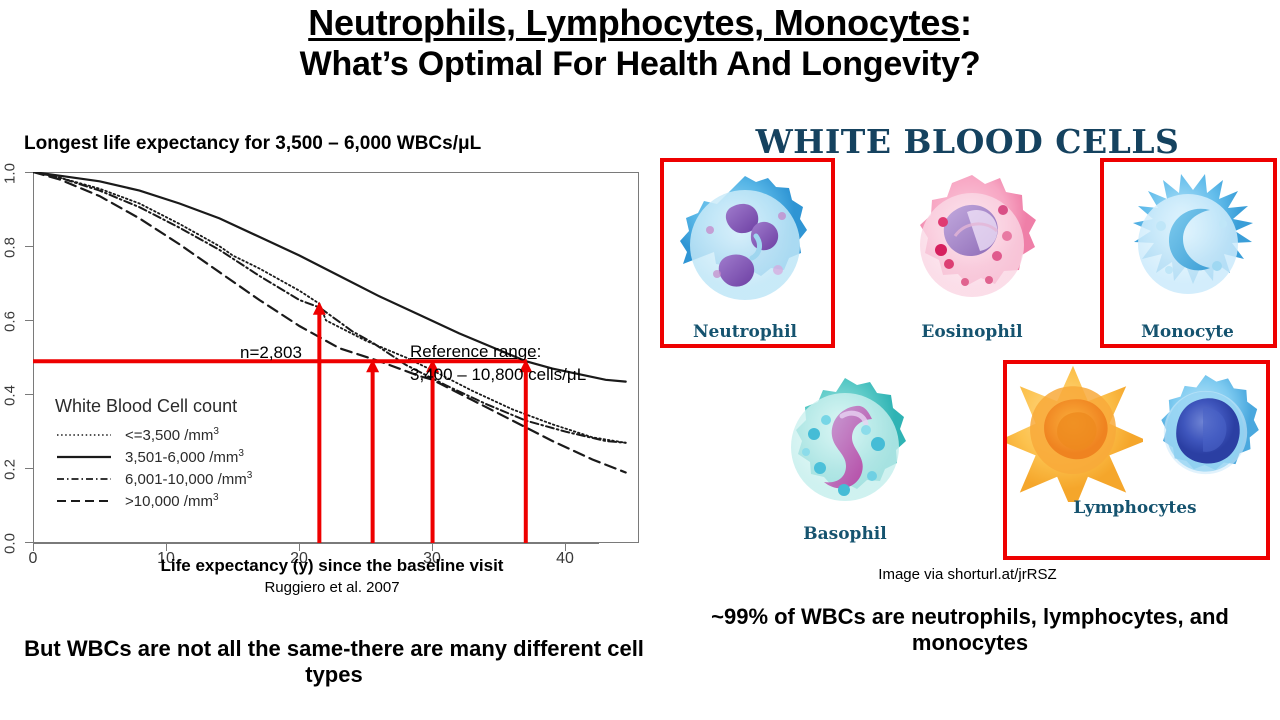 The height and width of the screenshot is (720, 1280). Describe the element at coordinates (10, 469) in the screenshot. I see `ytick-label-0.2: 0.2` at that location.